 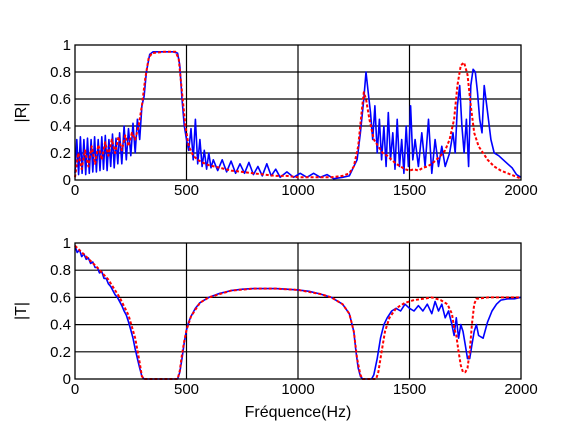 I want to click on reflection-ylabel: |R|, so click(x=21, y=113).